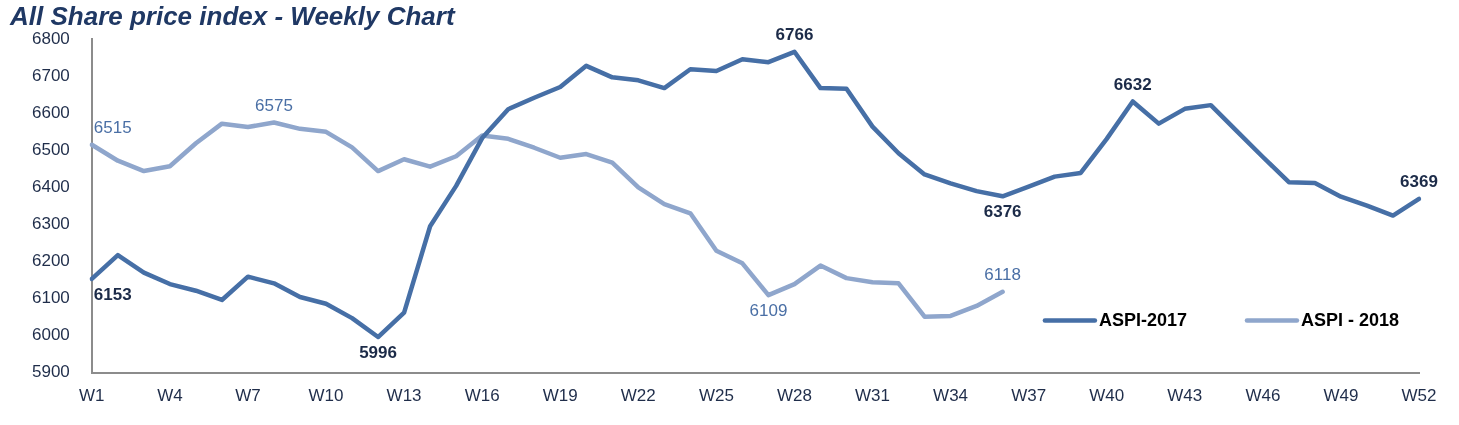 This screenshot has width=1459, height=425. Describe the element at coordinates (232, 15) in the screenshot. I see `chart-title: All Share price index - Weekly Chart` at that location.